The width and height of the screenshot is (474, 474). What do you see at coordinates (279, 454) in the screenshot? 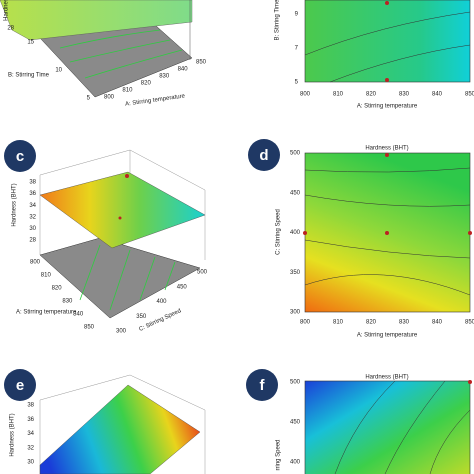
I see `y-axis-label: rring Speed` at bounding box center [279, 454].